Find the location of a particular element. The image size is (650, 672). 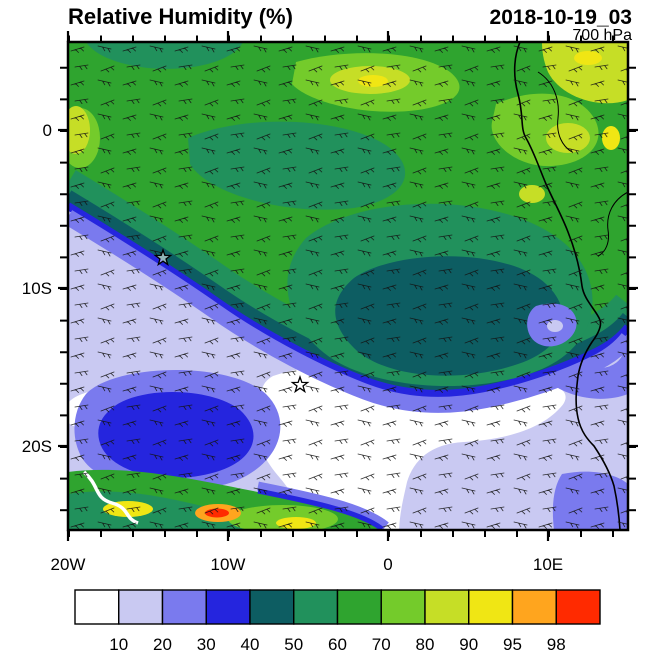

y-tick-label-0: 0 is located at coordinates (47, 130).